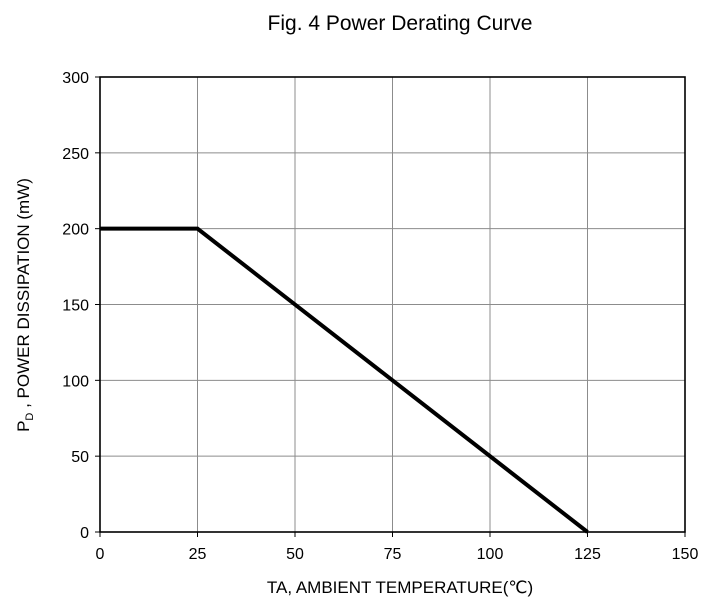 This screenshot has width=716, height=603. Describe the element at coordinates (75, 78) in the screenshot. I see `y-tick-label: 300` at that location.